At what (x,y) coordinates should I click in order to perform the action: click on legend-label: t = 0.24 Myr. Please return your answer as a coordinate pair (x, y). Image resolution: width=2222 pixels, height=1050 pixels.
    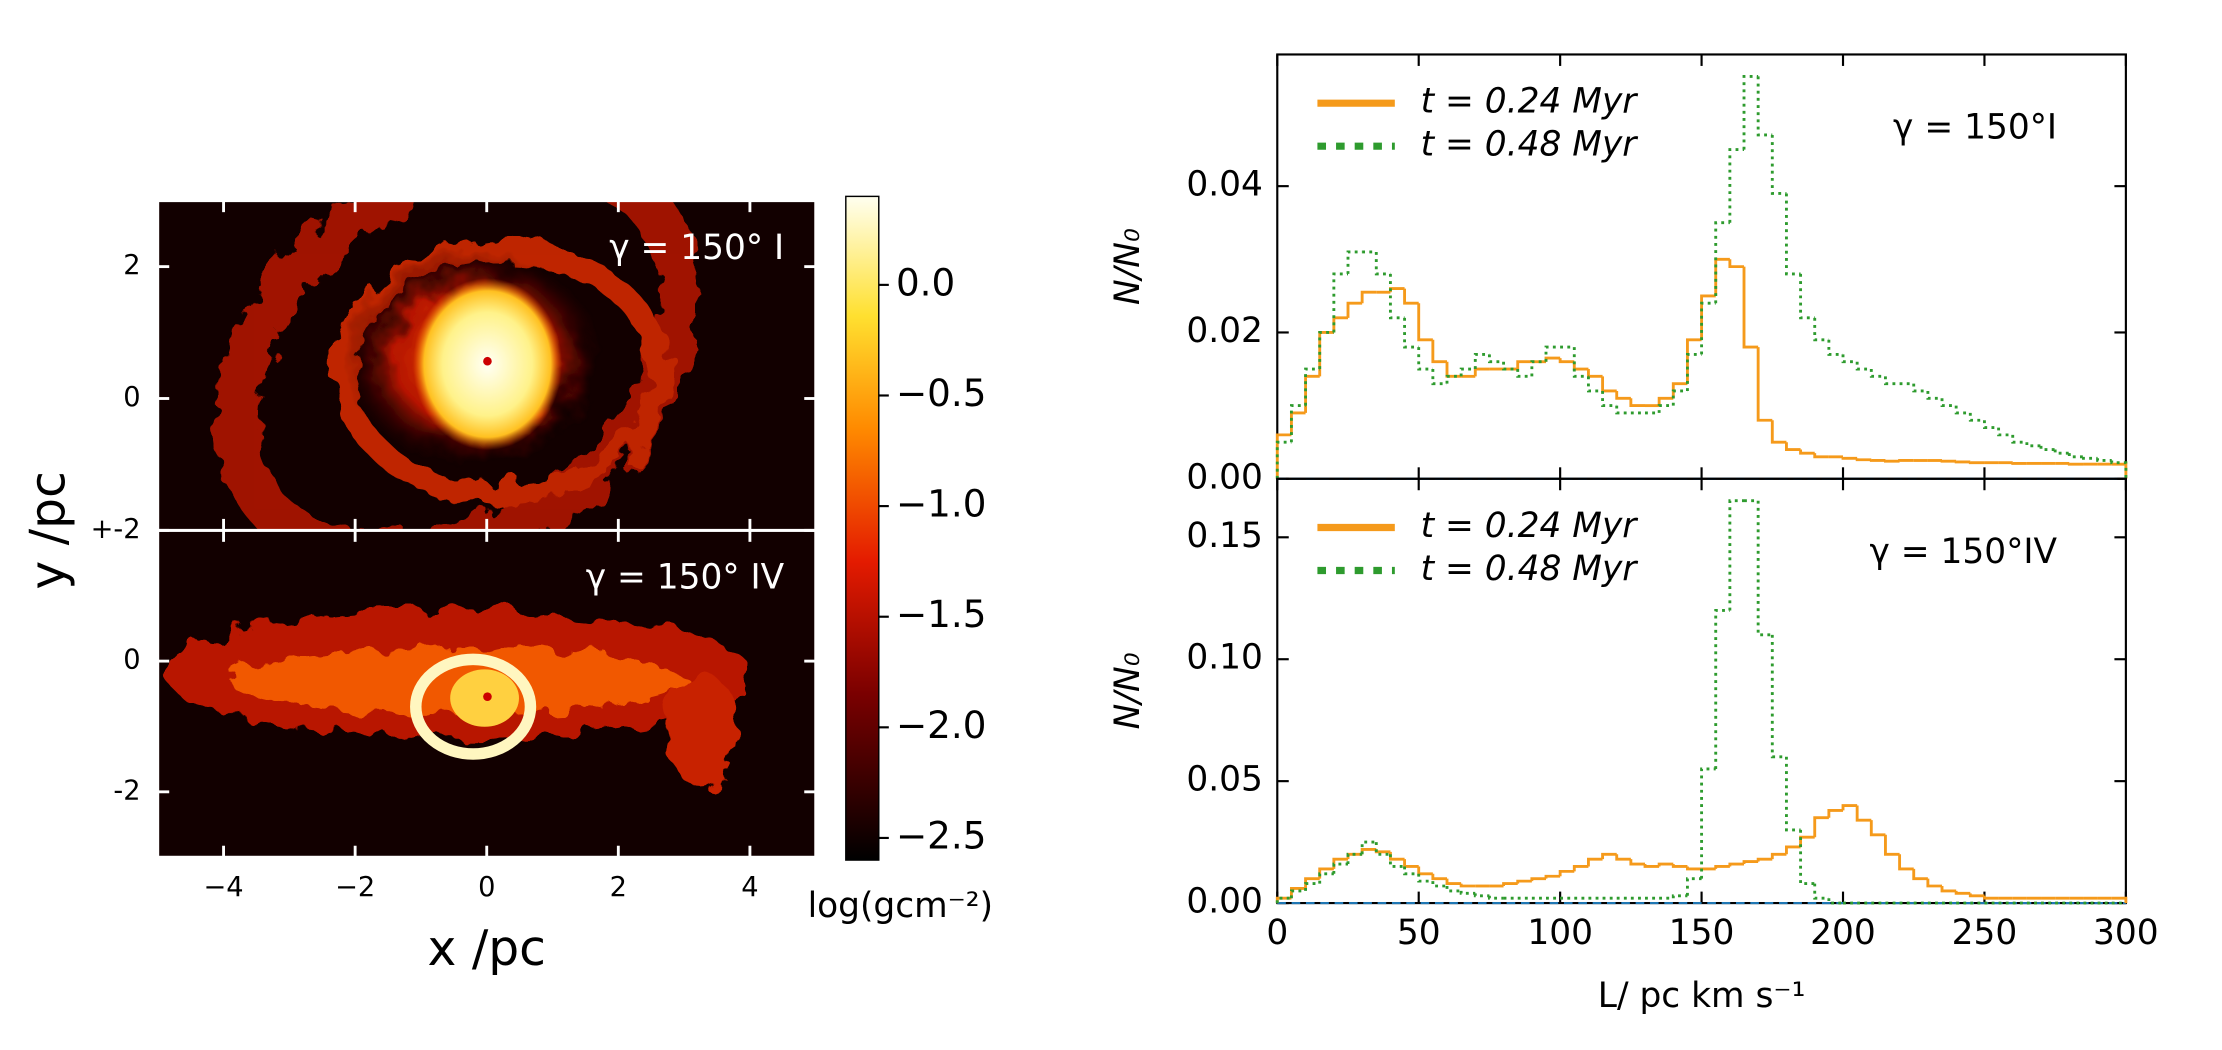
    Looking at the image, I should click on (1530, 526).